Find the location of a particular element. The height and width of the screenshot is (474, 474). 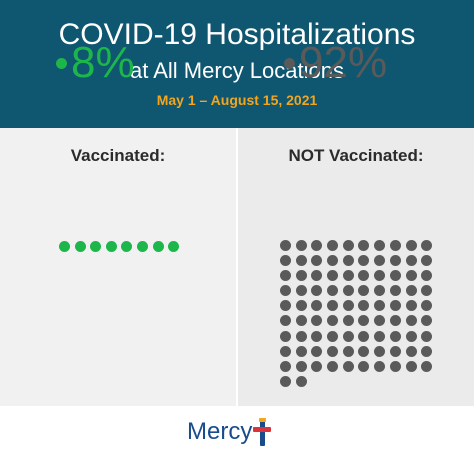

mercy-logo: Mercy is located at coordinates (229, 432).